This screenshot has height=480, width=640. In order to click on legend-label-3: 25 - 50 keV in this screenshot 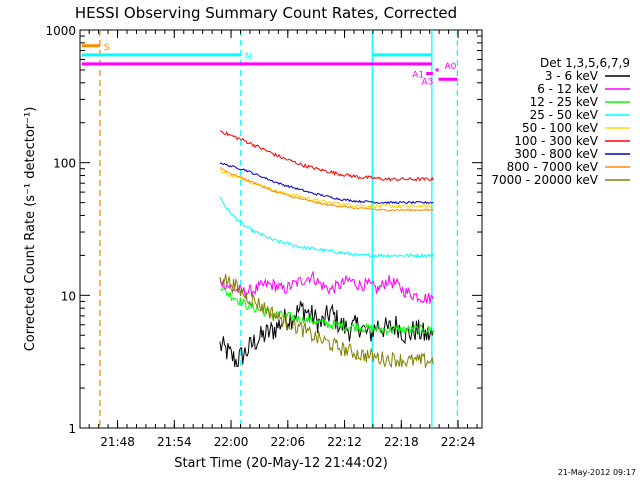, I will do `click(564, 115)`.